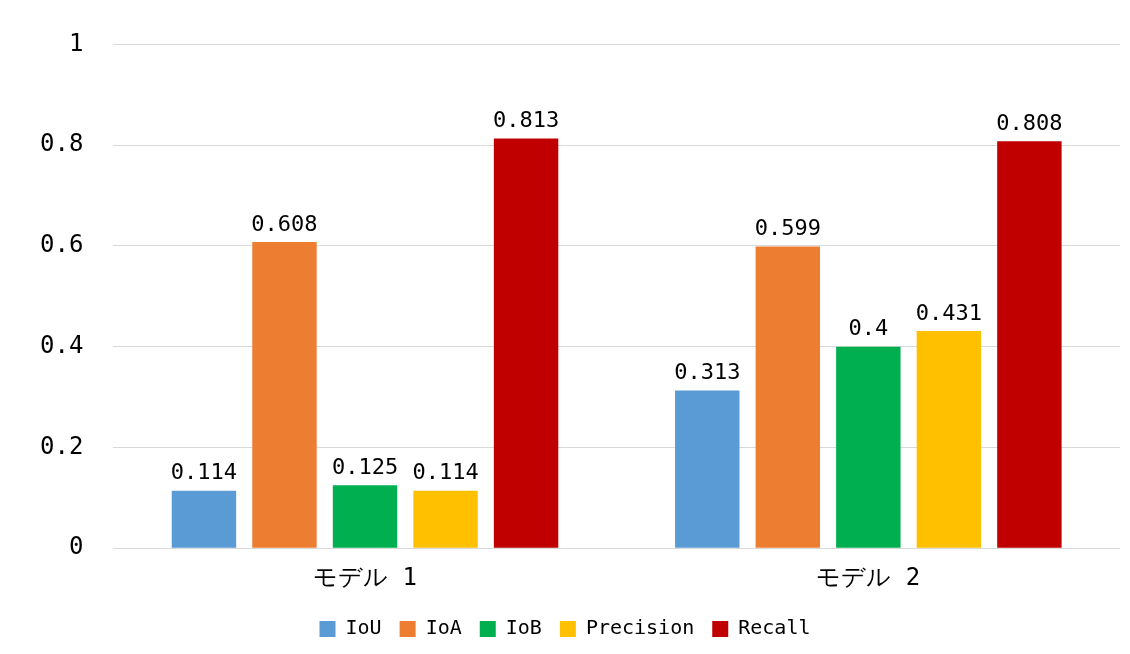 The width and height of the screenshot is (1130, 654). Describe the element at coordinates (61, 344) in the screenshot. I see `y-tick-label: 0.4` at that location.